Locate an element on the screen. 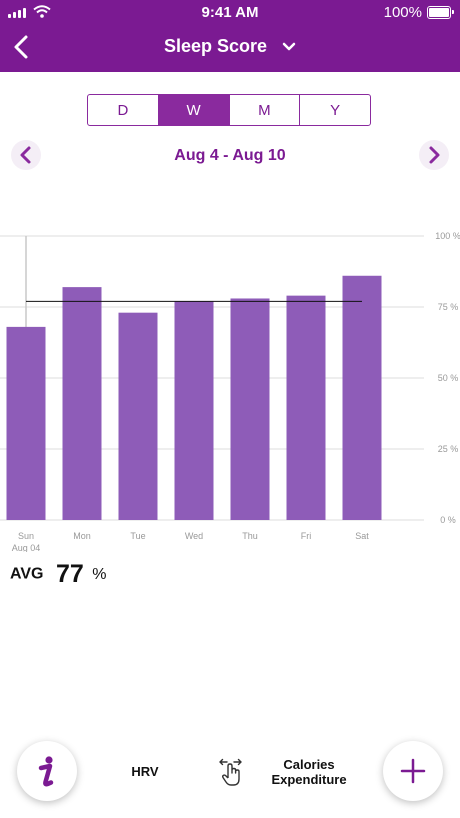  chevron-right-icon is located at coordinates (434, 155).